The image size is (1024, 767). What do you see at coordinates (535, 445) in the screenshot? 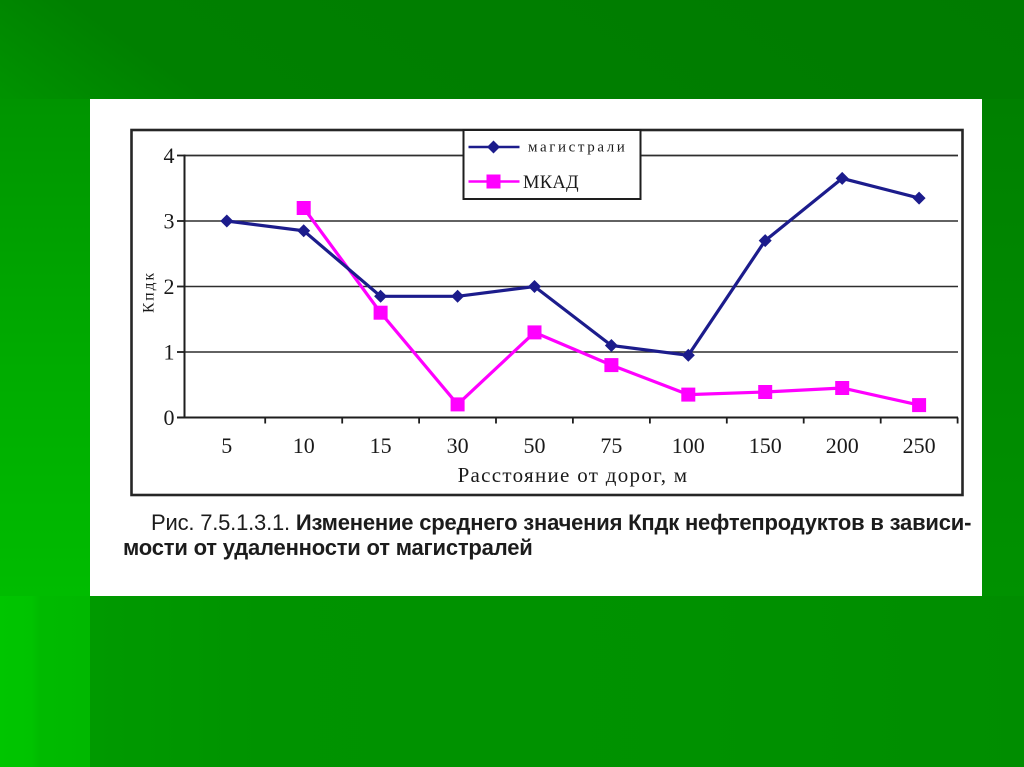
I see `svg-text: 50` at bounding box center [535, 445].